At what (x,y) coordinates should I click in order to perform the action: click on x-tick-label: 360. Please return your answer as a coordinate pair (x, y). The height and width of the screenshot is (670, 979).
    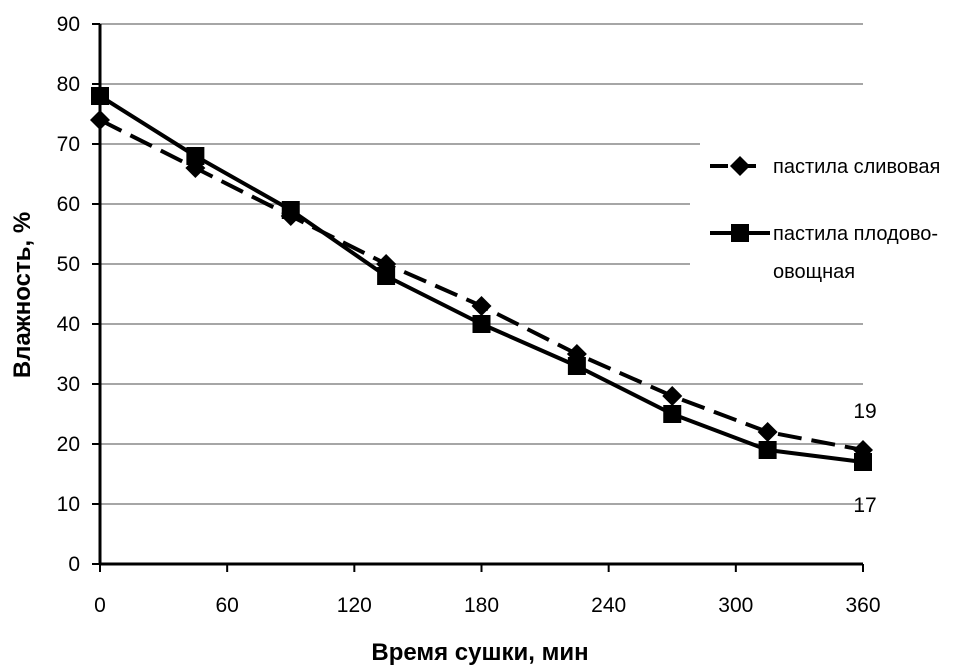
    Looking at the image, I should click on (862, 605).